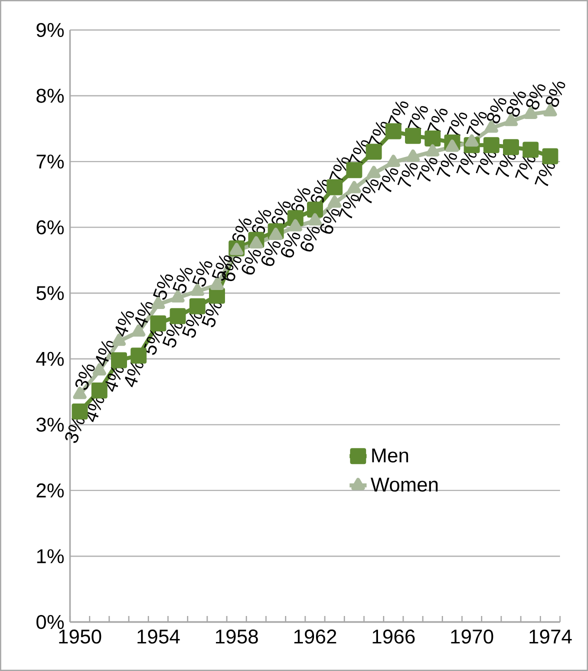 The height and width of the screenshot is (671, 588). I want to click on y-tick-label: 8%, so click(50, 95).